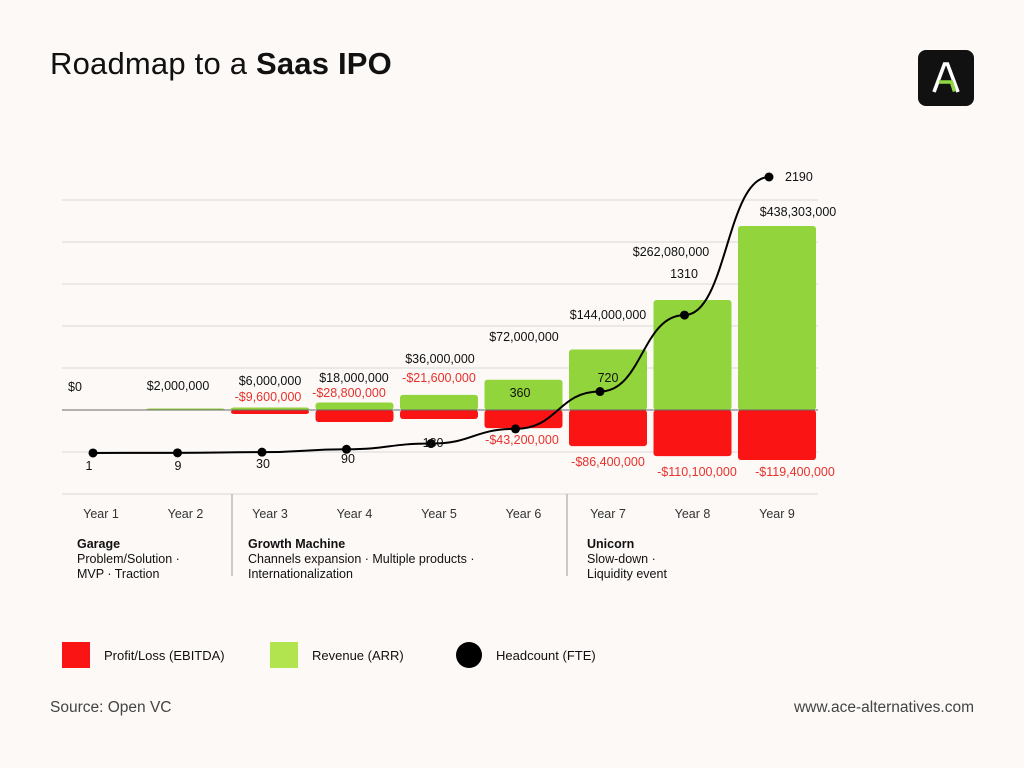 The height and width of the screenshot is (768, 1024). I want to click on headcount-label: 90, so click(348, 459).